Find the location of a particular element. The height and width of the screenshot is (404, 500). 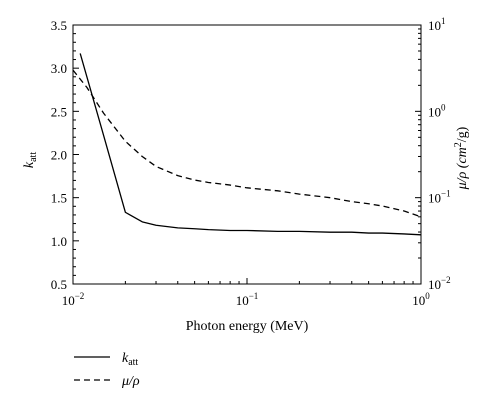

y-right-label-base: μ/ρ (cm is located at coordinates (462, 168).